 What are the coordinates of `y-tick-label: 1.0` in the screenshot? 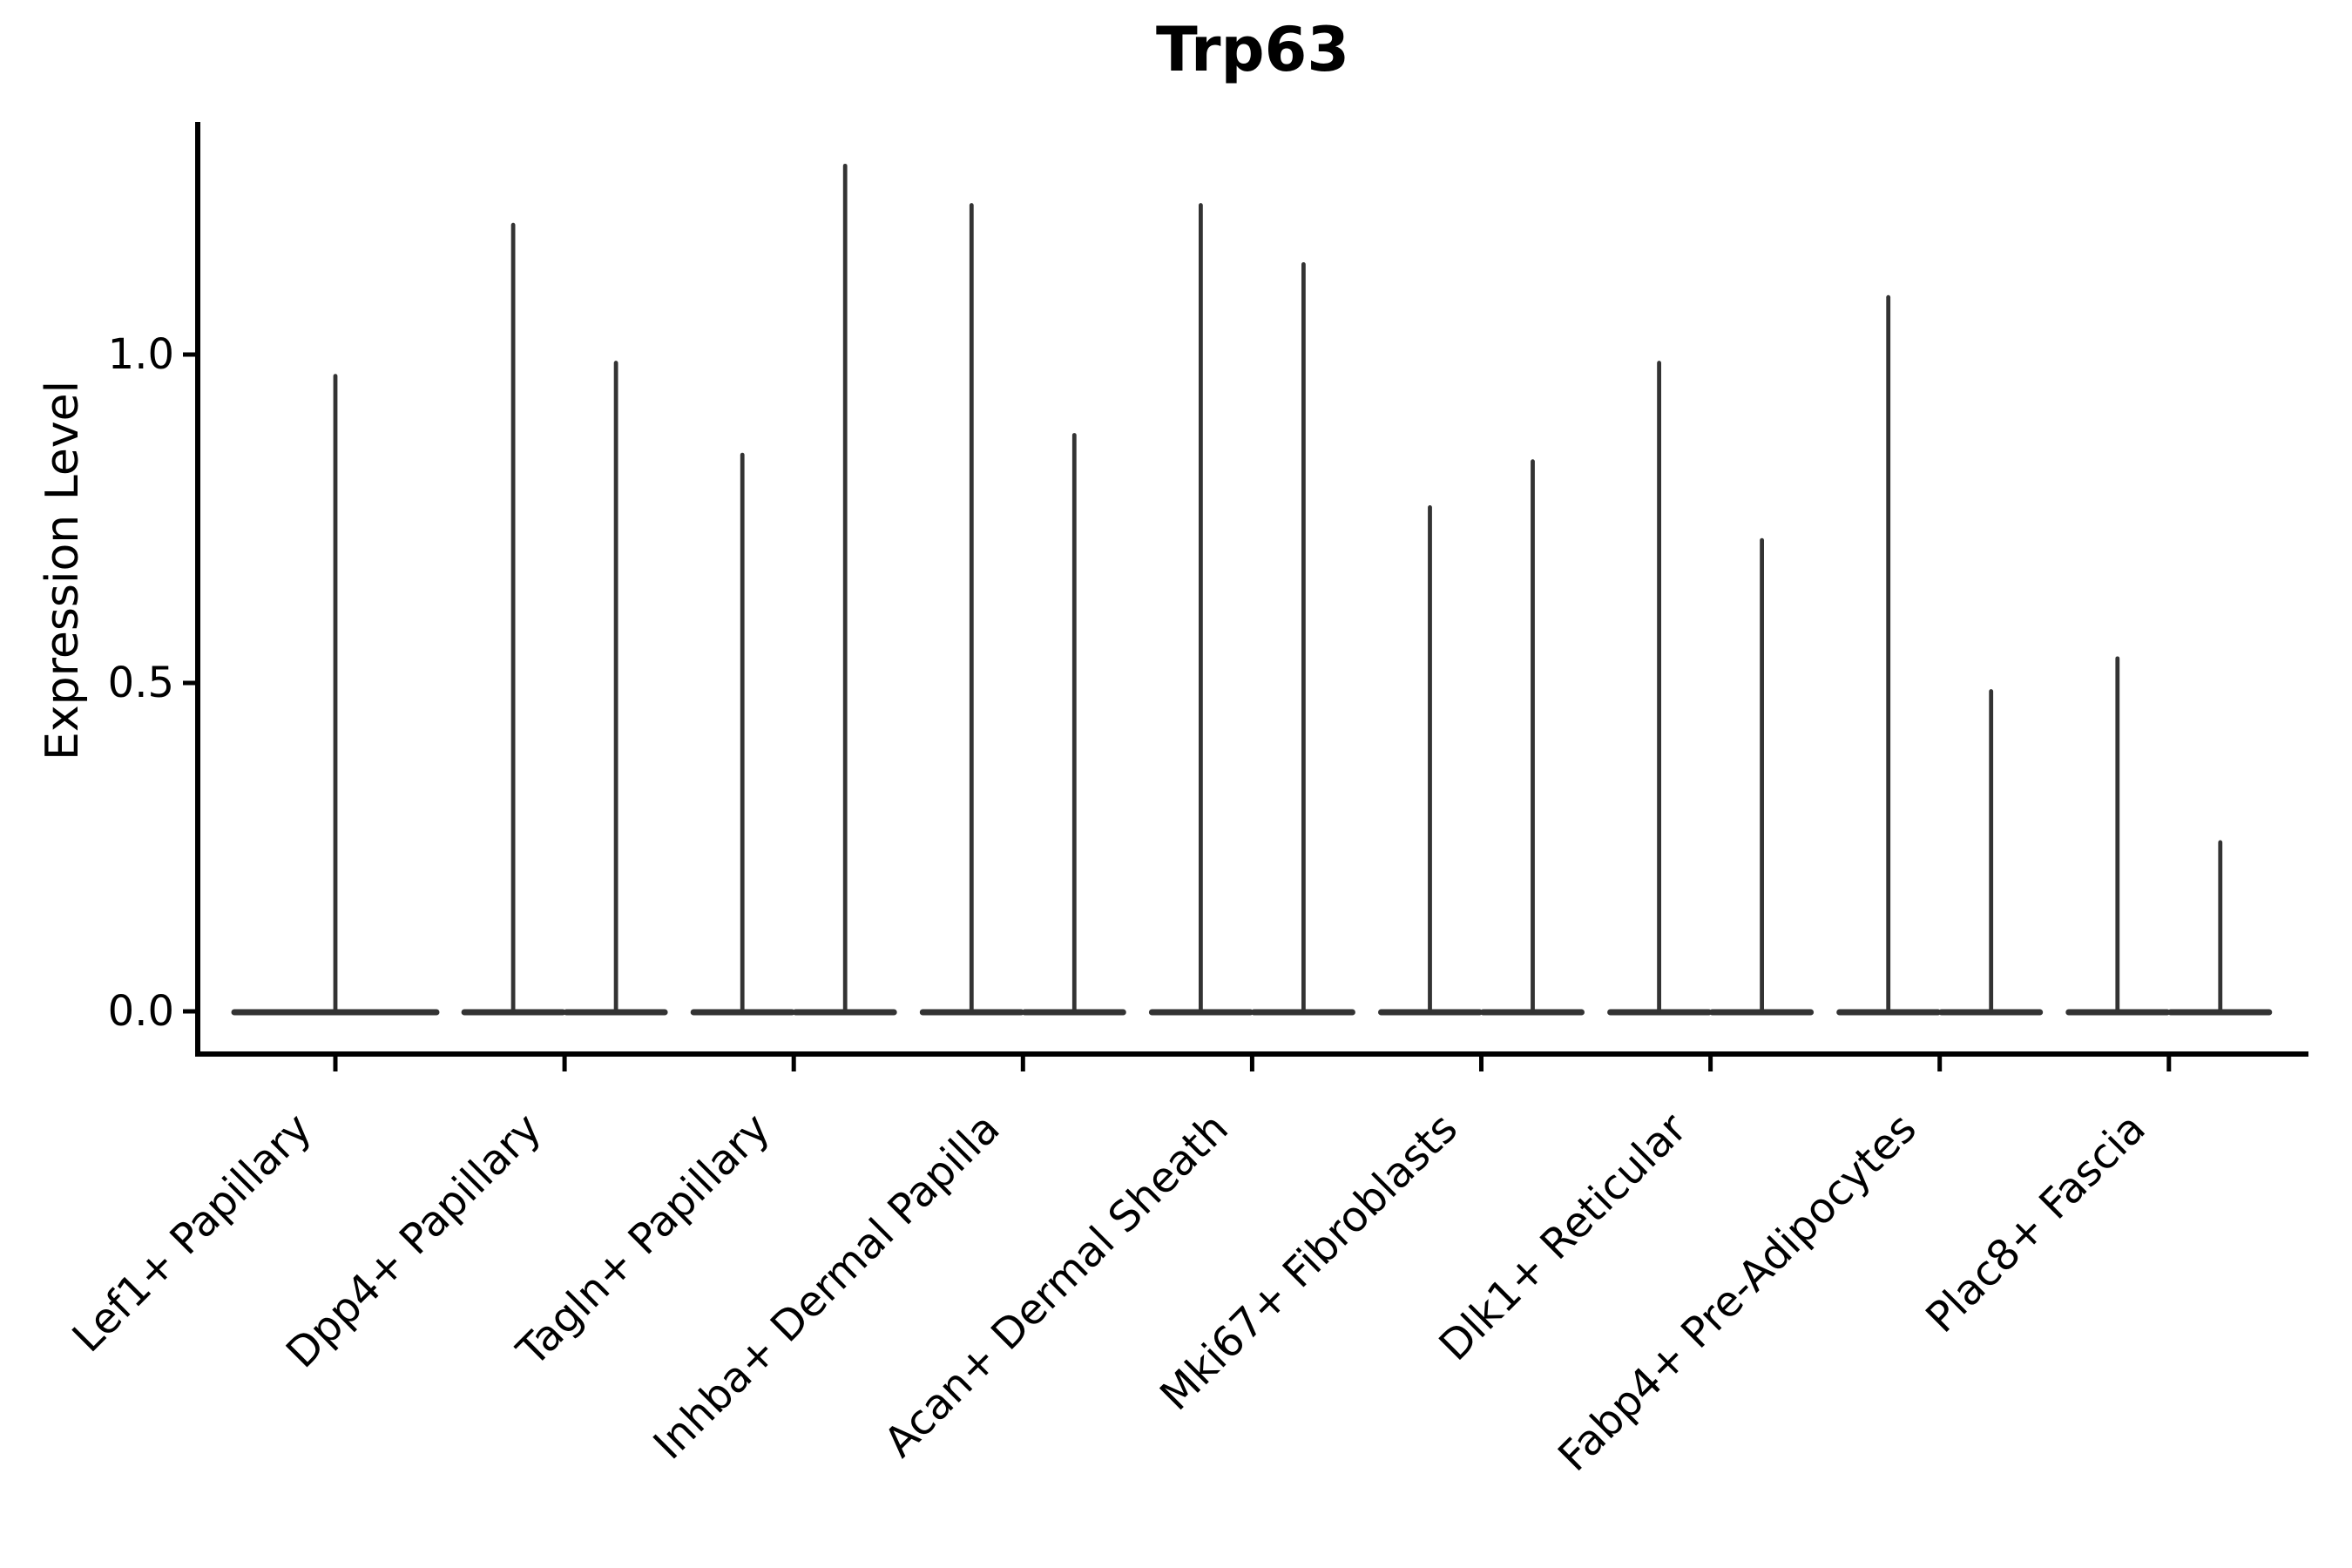 It's located at (140, 354).